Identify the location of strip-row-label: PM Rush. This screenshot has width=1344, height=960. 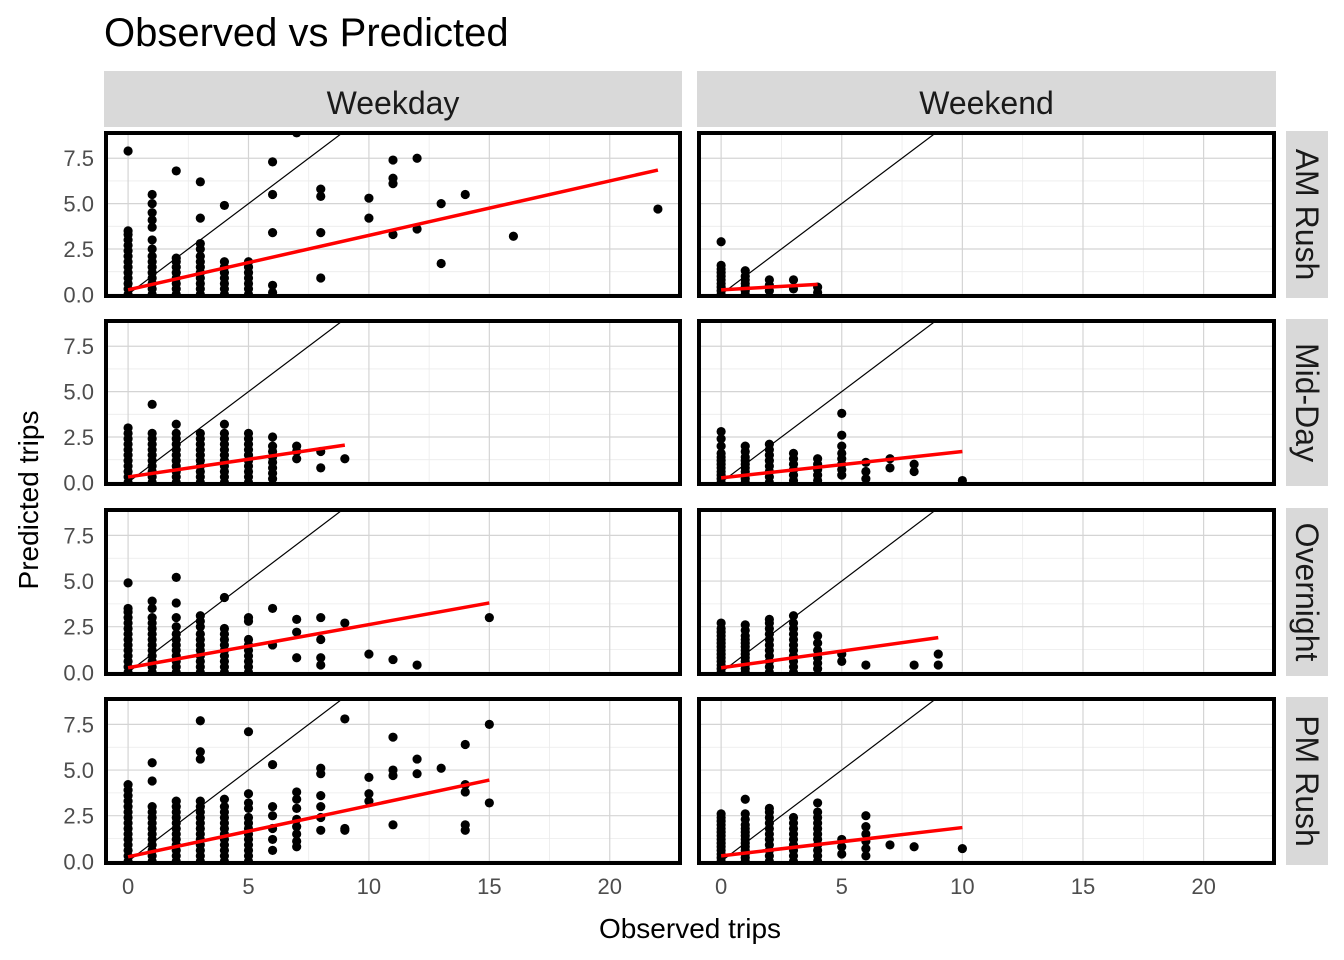
(1307, 781).